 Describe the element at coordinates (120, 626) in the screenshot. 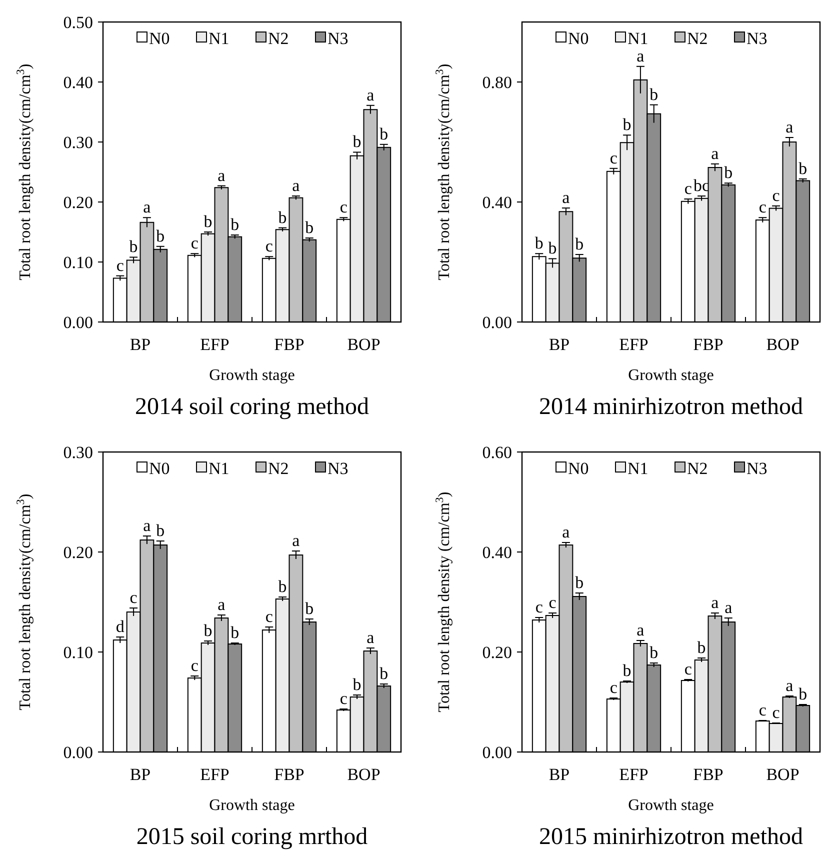

I see `data-label: d` at that location.